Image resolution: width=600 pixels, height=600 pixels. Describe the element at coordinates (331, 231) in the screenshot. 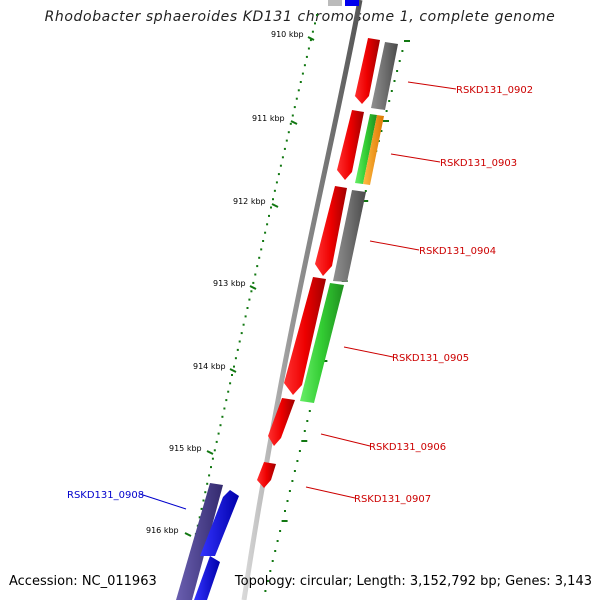

I see `gene-rskd131-0904-arrow` at that location.